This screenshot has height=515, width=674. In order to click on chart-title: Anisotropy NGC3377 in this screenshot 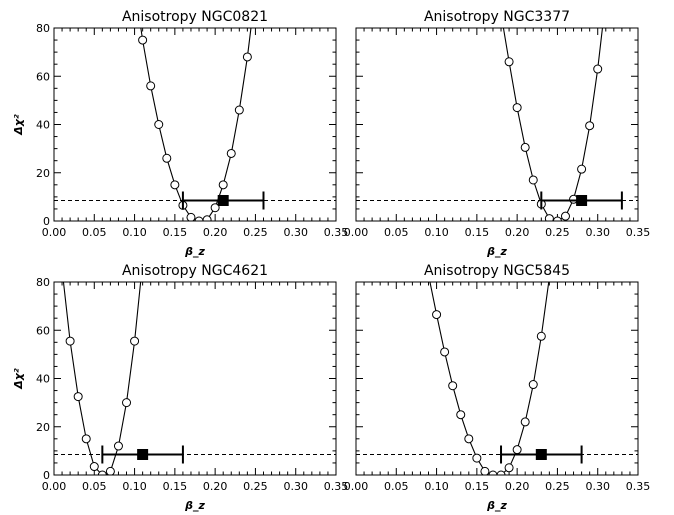, I will do `click(497, 17)`.